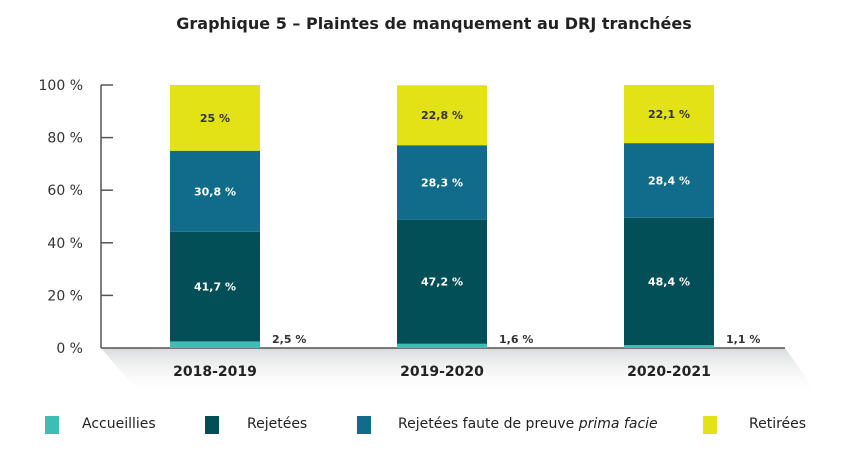 Image resolution: width=868 pixels, height=472 pixels. I want to click on x-tick-label: 2019-2020, so click(442, 372).